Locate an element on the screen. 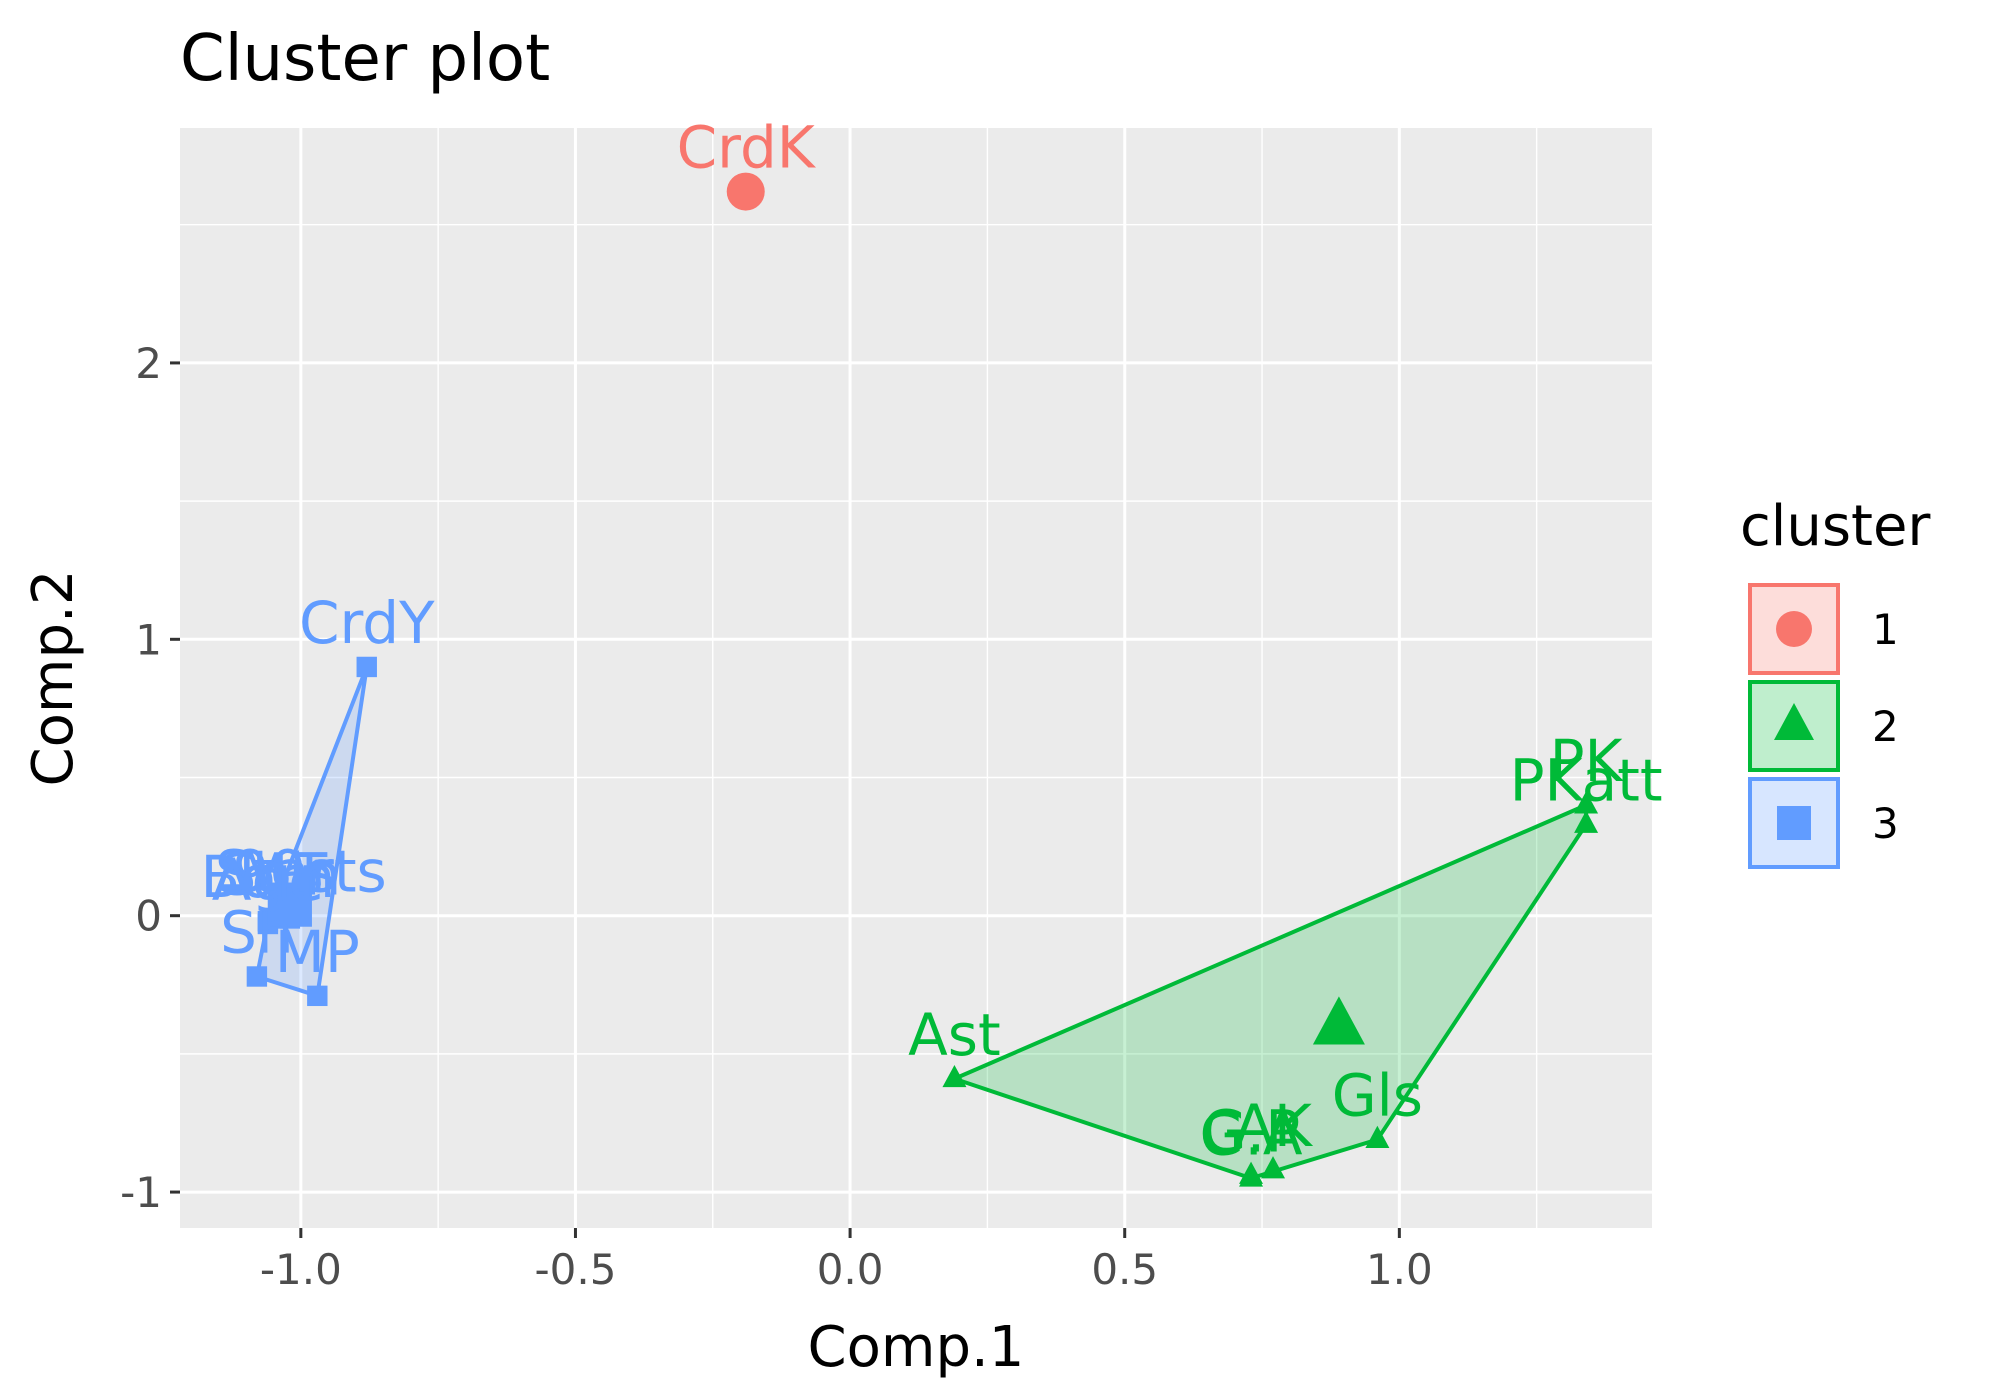 The height and width of the screenshot is (1400, 2000). point-crdy is located at coordinates (366, 667).